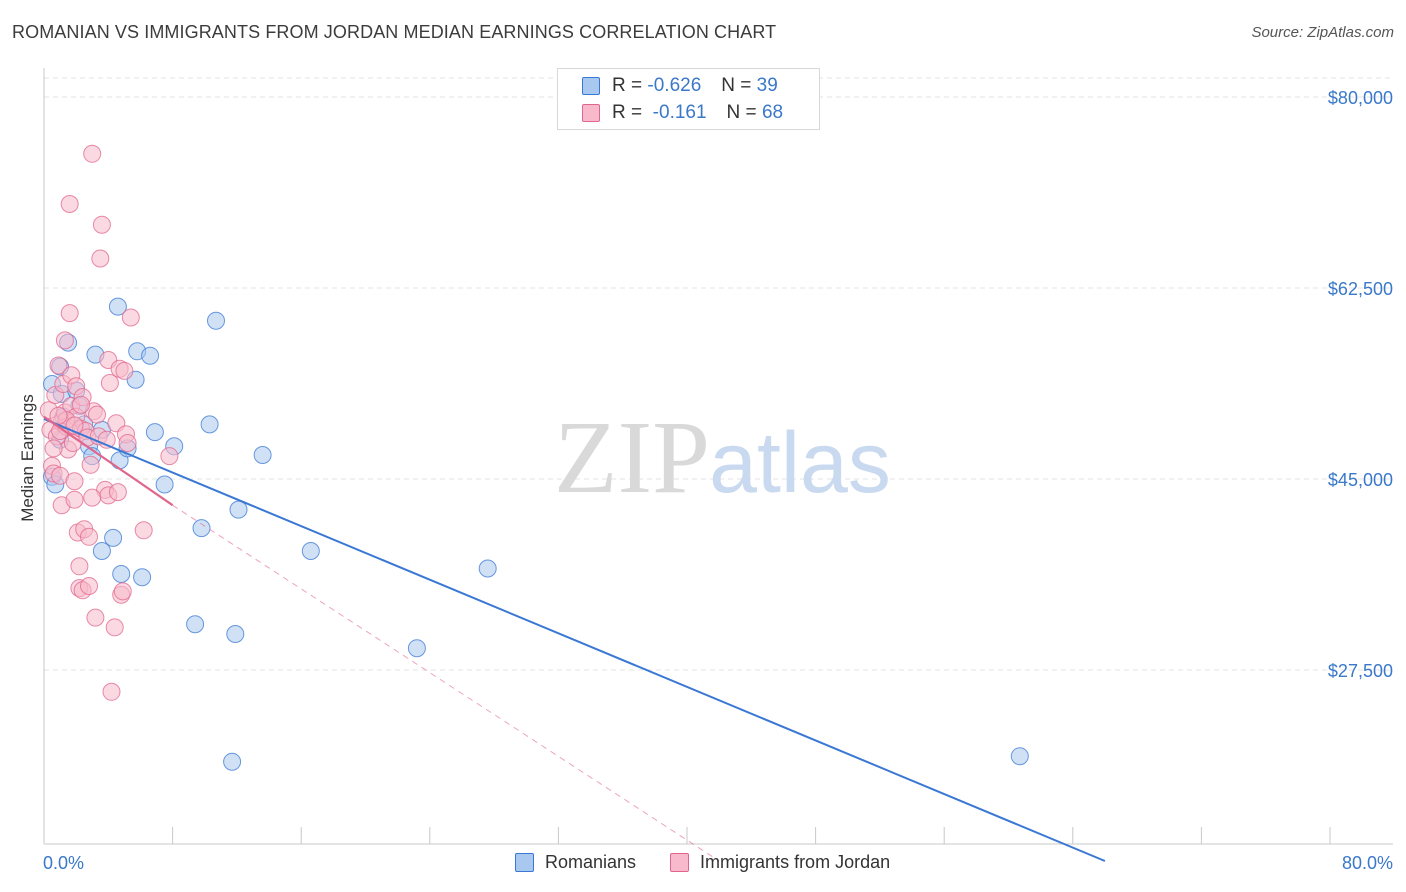  What do you see at coordinates (524, 862) in the screenshot?
I see `romanians-legend-swatch` at bounding box center [524, 862].